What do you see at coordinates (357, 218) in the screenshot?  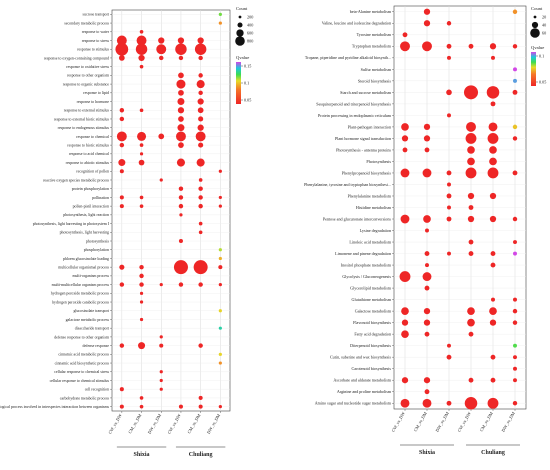 I see `row-label: Pentose and glucuronate interconversions` at bounding box center [357, 218].